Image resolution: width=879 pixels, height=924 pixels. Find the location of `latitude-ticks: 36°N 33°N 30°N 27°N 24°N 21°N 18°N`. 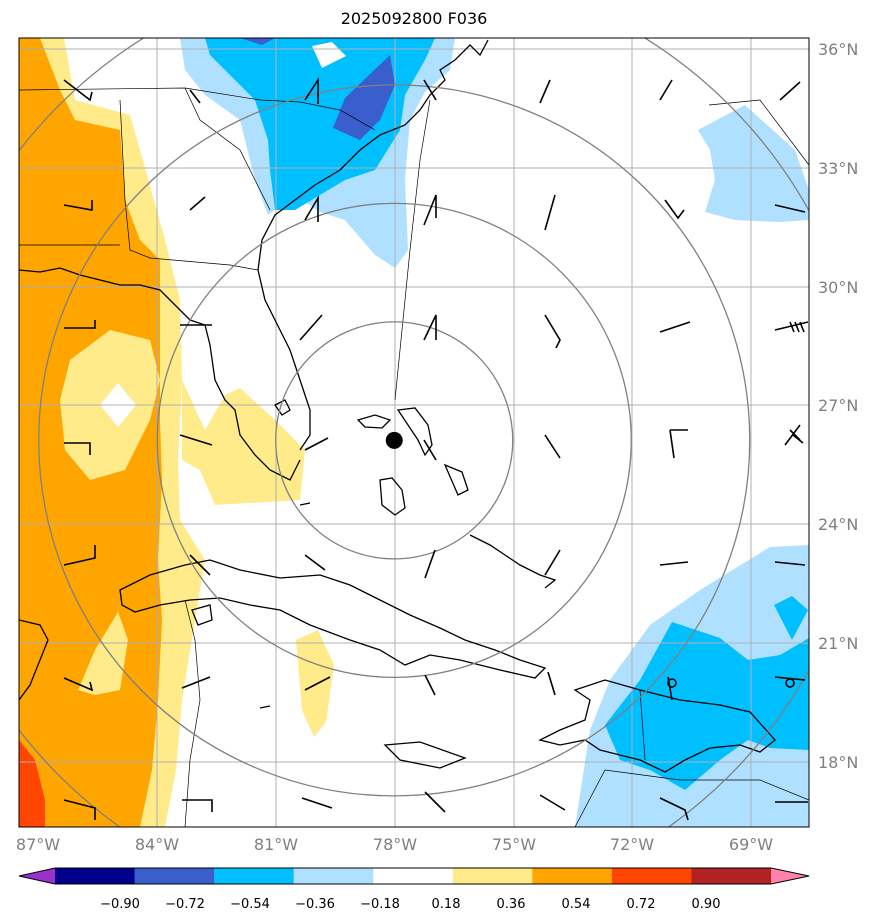

latitude-ticks: 36°N 33°N 30°N 27°N 24°N 21°N 18°N is located at coordinates (838, 406).